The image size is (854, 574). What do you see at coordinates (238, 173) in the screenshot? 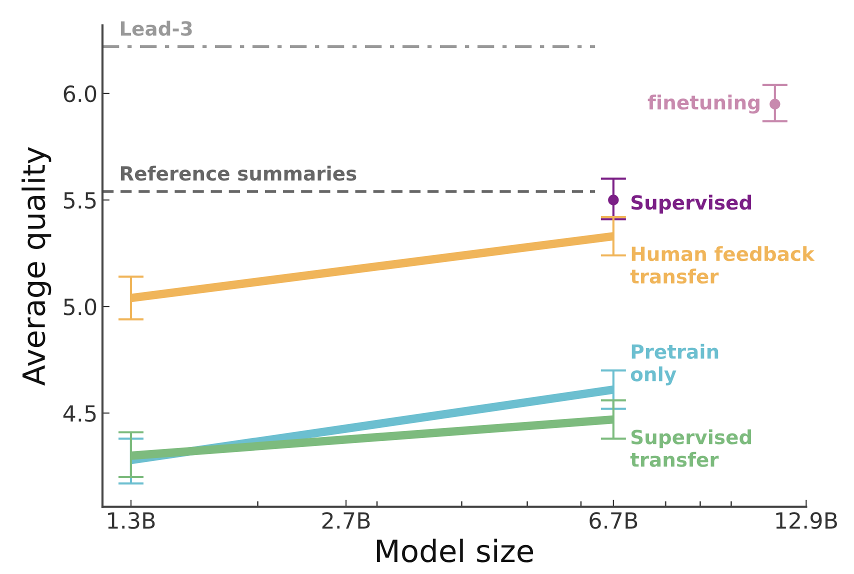
I see `ref-line-label: Reference summaries` at bounding box center [238, 173].